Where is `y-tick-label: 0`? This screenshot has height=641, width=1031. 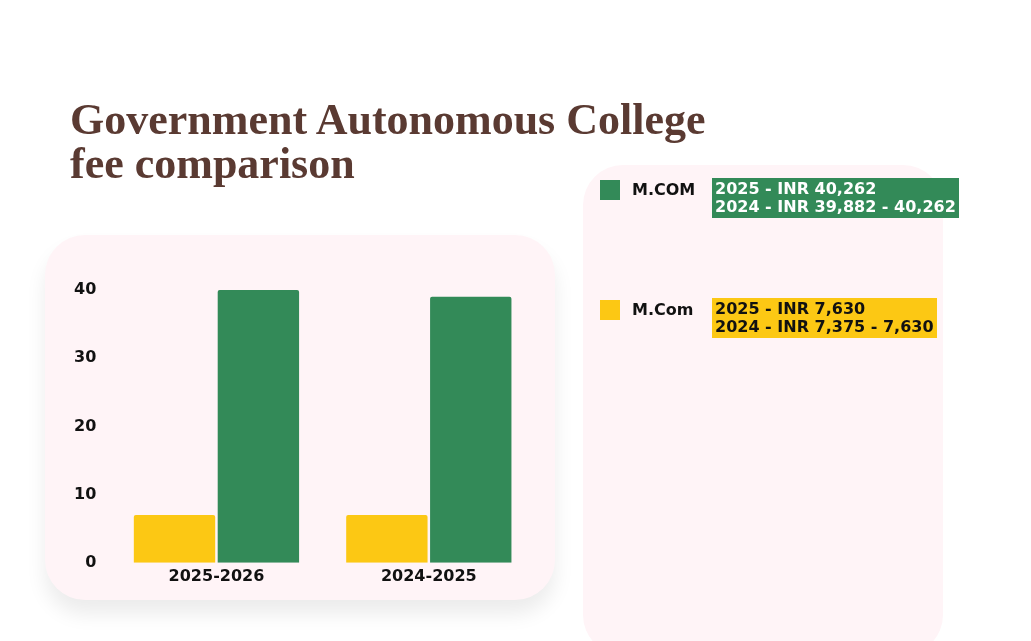
y-tick-label: 0 is located at coordinates (91, 561).